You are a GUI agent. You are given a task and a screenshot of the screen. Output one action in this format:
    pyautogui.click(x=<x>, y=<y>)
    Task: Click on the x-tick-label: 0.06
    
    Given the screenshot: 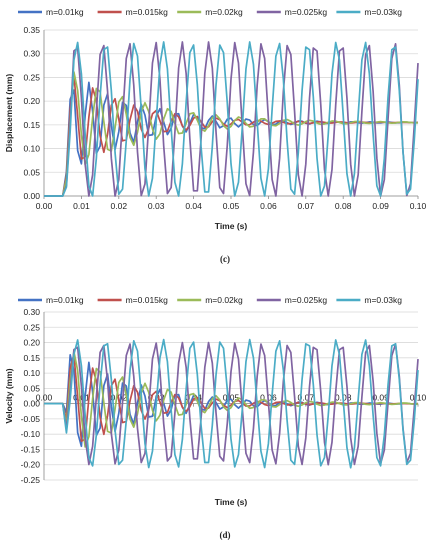 What is the action you would take?
    pyautogui.click(x=268, y=206)
    